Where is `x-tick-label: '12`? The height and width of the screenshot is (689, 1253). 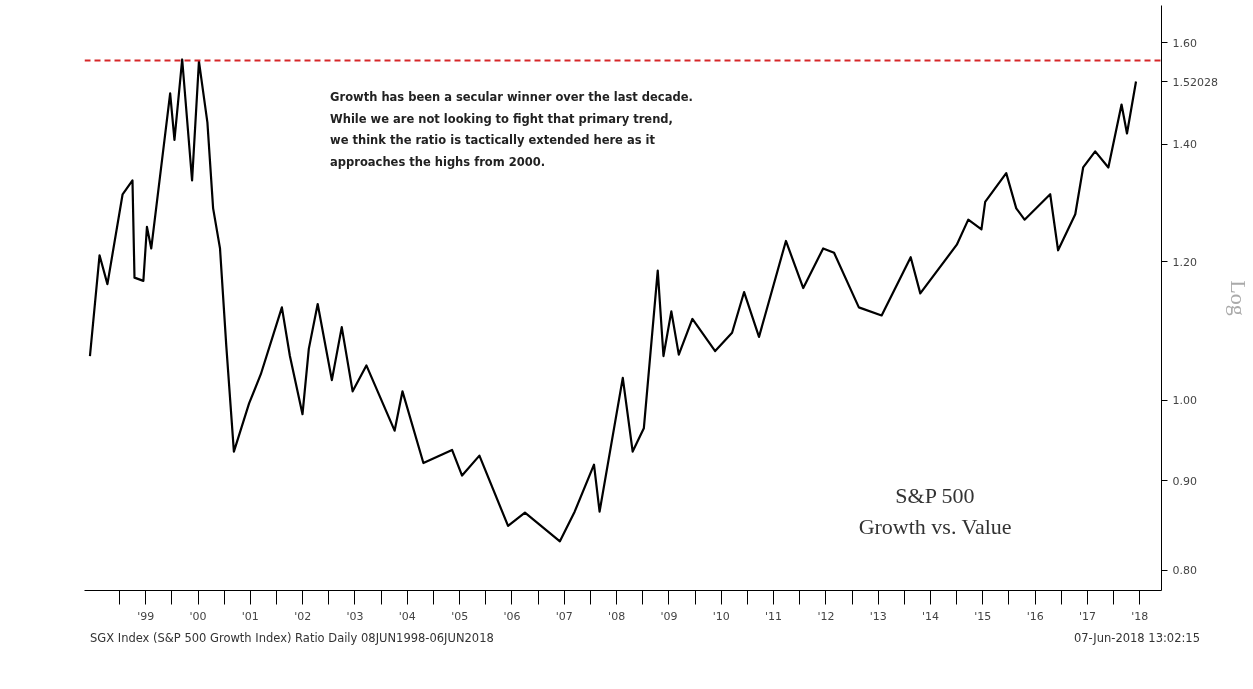
x-tick-label: '12 is located at coordinates (826, 616).